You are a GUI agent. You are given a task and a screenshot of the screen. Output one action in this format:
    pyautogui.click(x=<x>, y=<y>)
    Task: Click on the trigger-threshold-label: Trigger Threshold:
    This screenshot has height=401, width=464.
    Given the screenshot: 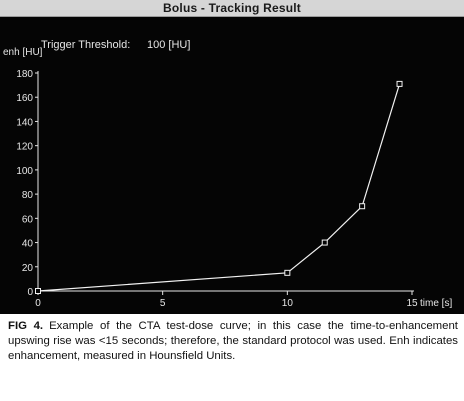 What is the action you would take?
    pyautogui.click(x=86, y=45)
    